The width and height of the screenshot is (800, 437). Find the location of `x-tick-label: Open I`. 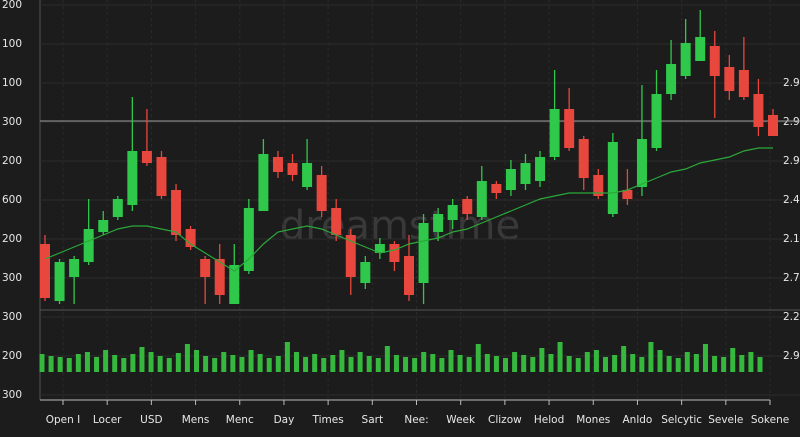

x-tick-label: Open I is located at coordinates (63, 420).